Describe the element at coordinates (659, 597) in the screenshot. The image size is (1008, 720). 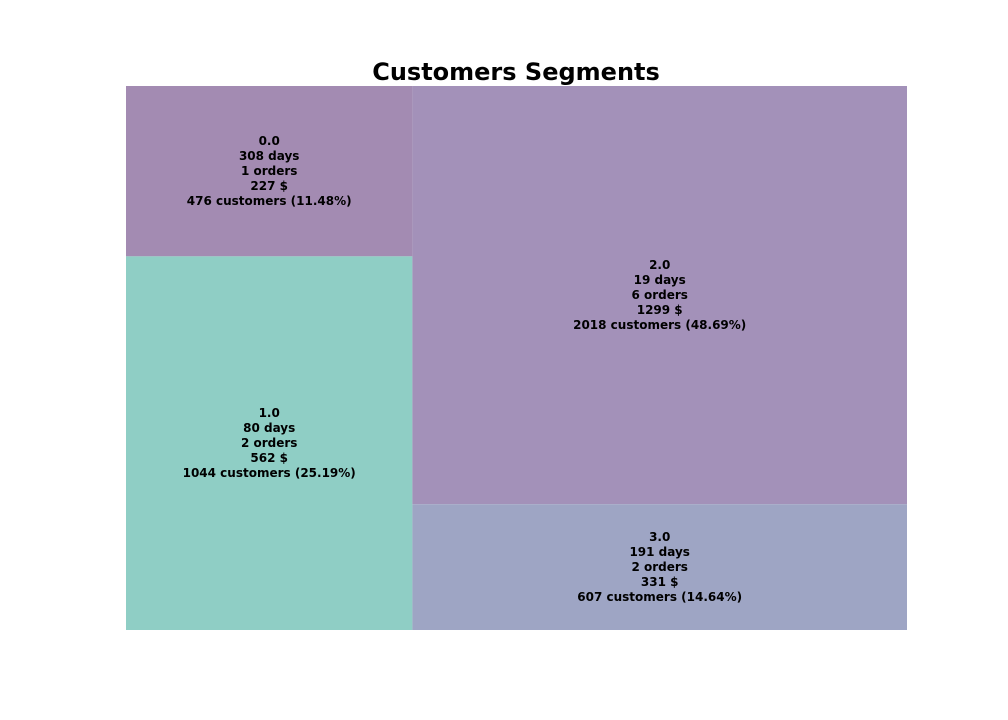
I see `segment-label-customers-label: 607 customers (14.64%)` at that location.